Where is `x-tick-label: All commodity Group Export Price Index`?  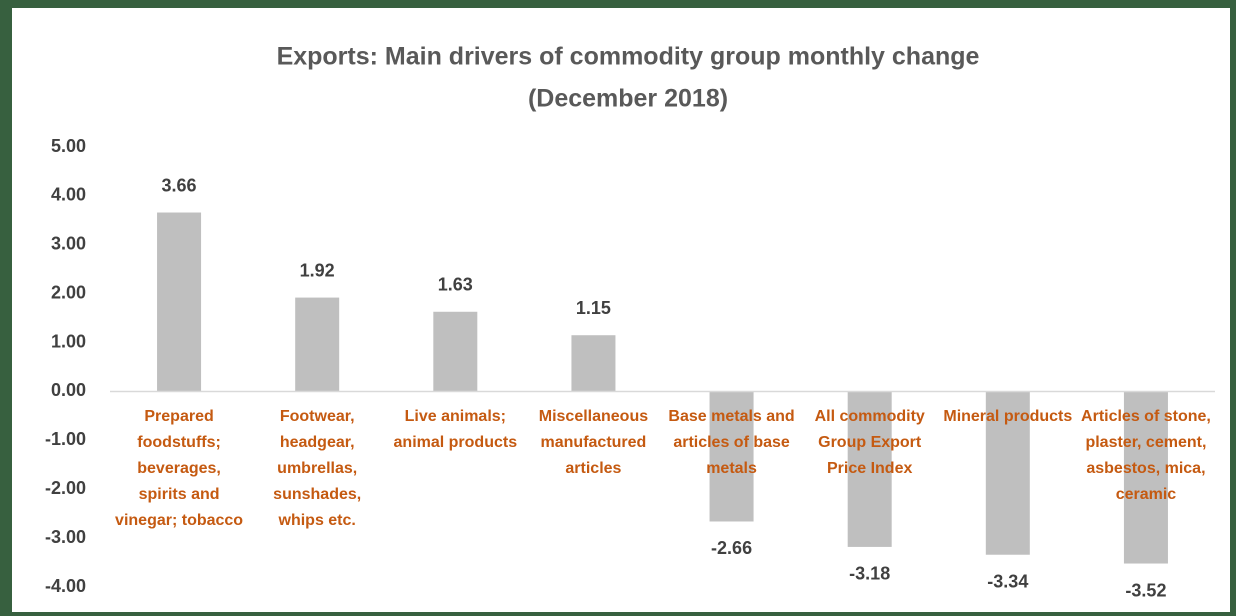
x-tick-label: All commodity Group Export Price Index is located at coordinates (869, 443).